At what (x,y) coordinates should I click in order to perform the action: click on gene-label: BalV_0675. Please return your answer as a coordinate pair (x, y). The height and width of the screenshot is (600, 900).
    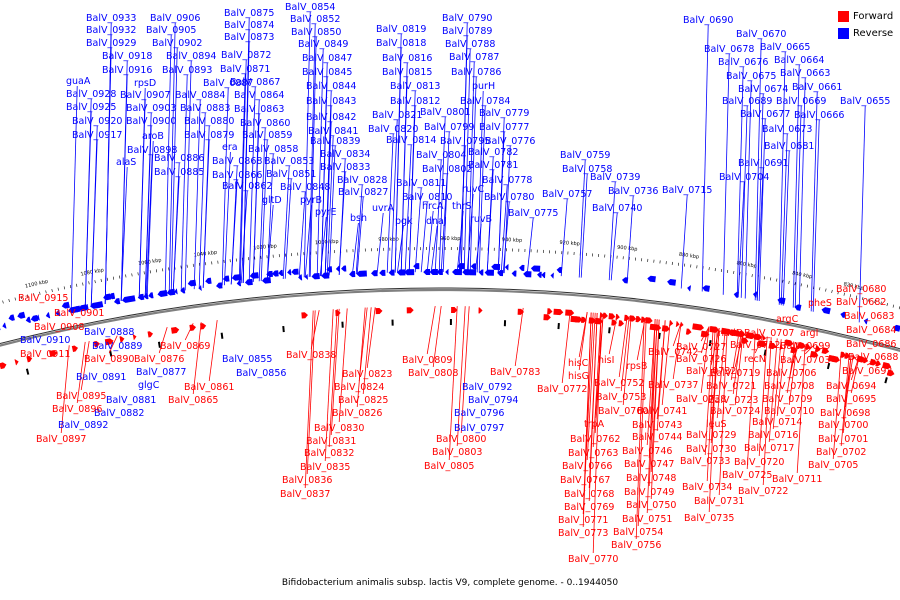
    Looking at the image, I should click on (751, 76).